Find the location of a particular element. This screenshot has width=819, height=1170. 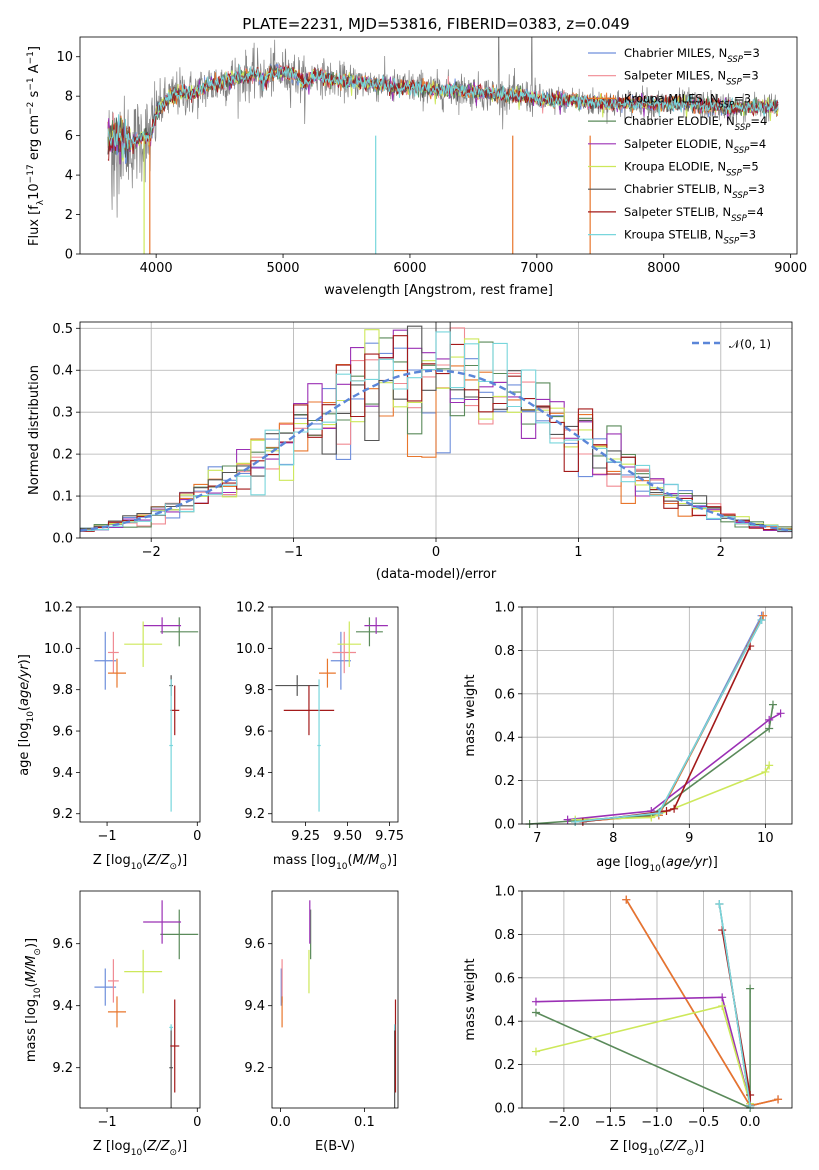

x-tick-label: 10 is located at coordinates (765, 838).